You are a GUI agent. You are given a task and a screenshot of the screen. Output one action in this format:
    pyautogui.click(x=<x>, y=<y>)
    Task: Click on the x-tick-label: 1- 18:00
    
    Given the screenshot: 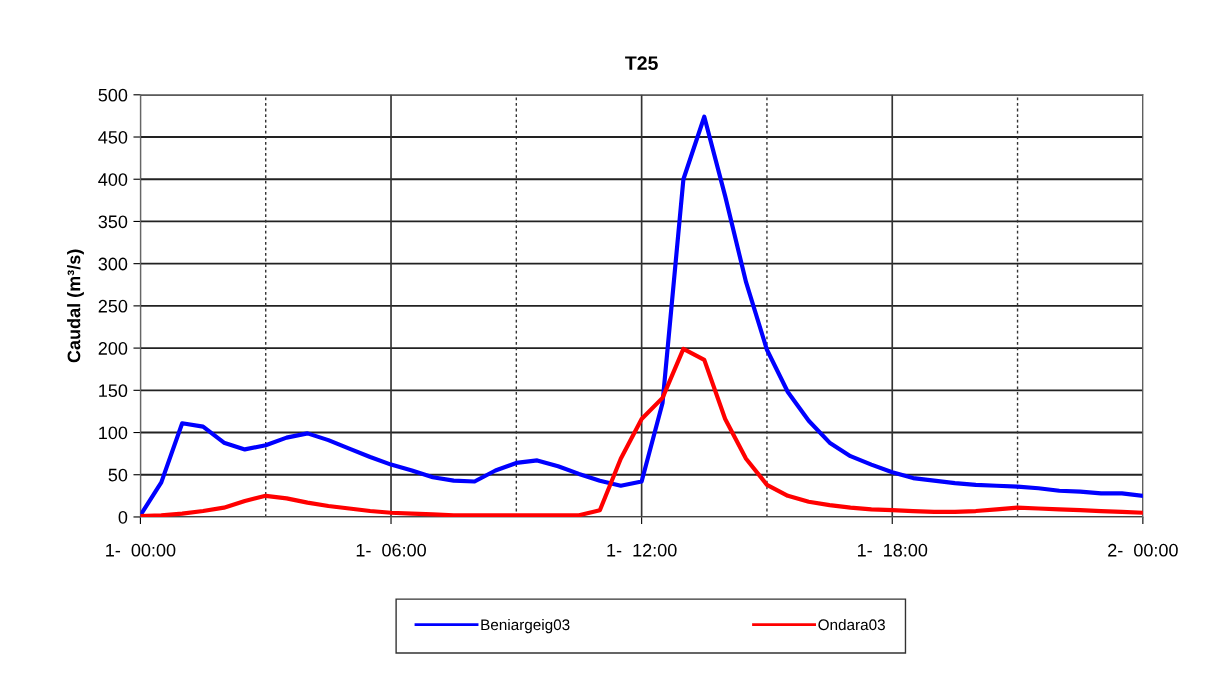 What is the action you would take?
    pyautogui.click(x=892, y=550)
    